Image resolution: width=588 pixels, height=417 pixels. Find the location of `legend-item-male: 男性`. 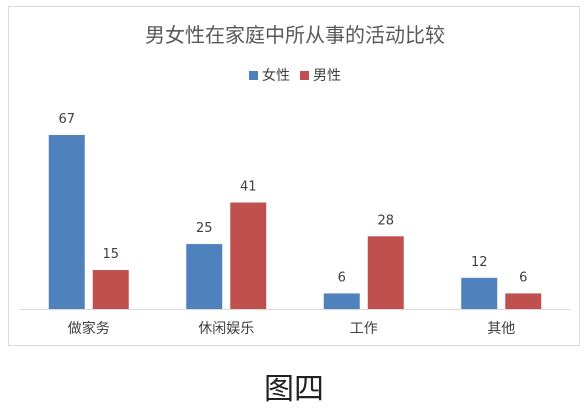

legend-item-male: 男性 is located at coordinates (320, 75).